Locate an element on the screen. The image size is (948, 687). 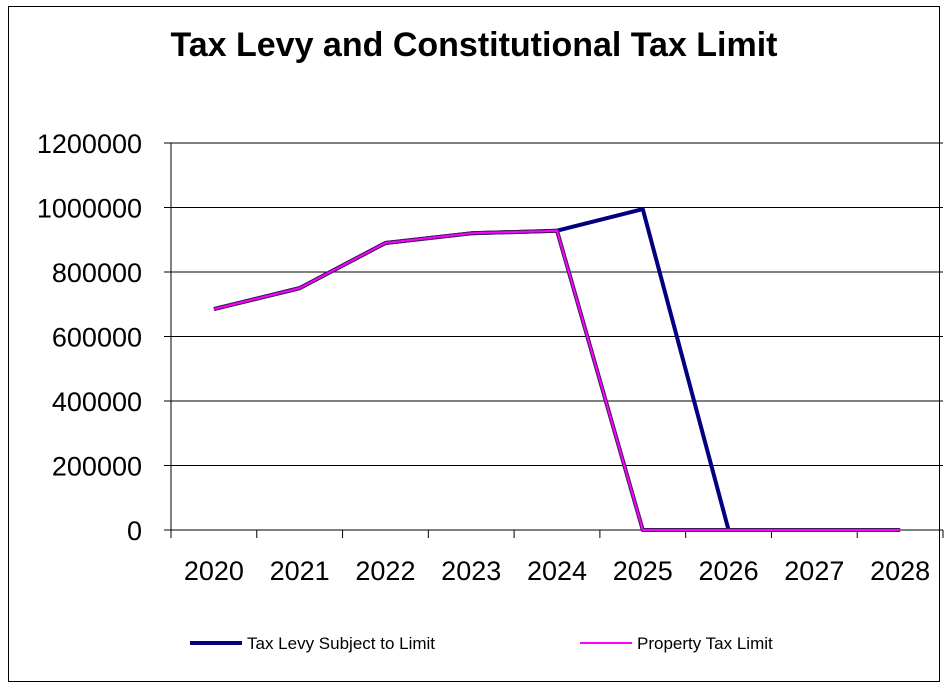
legend-label: Tax Levy Subject to Limit is located at coordinates (341, 643).